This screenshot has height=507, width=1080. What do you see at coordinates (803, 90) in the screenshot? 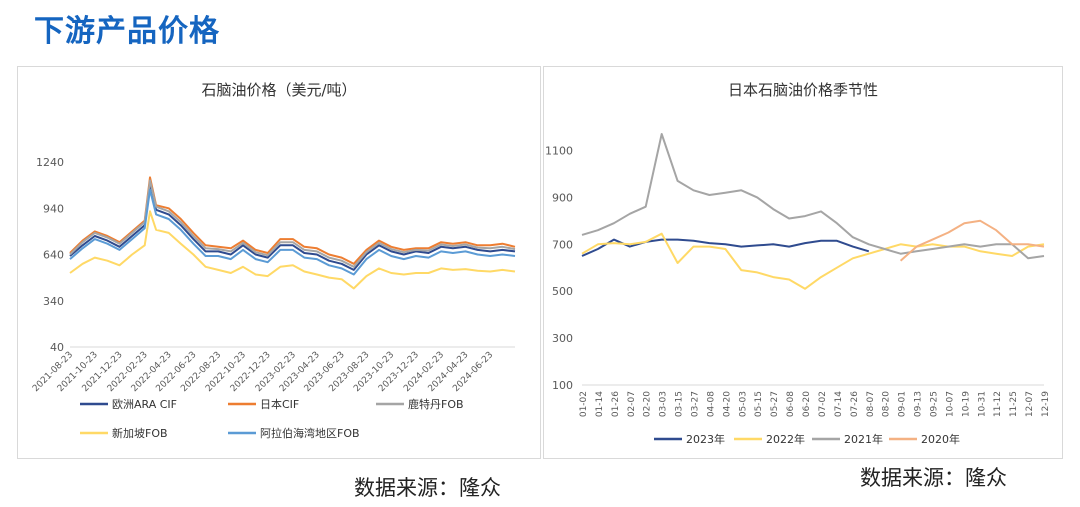
I see `chart-title: 日本石脑油价格季节性` at bounding box center [803, 90].